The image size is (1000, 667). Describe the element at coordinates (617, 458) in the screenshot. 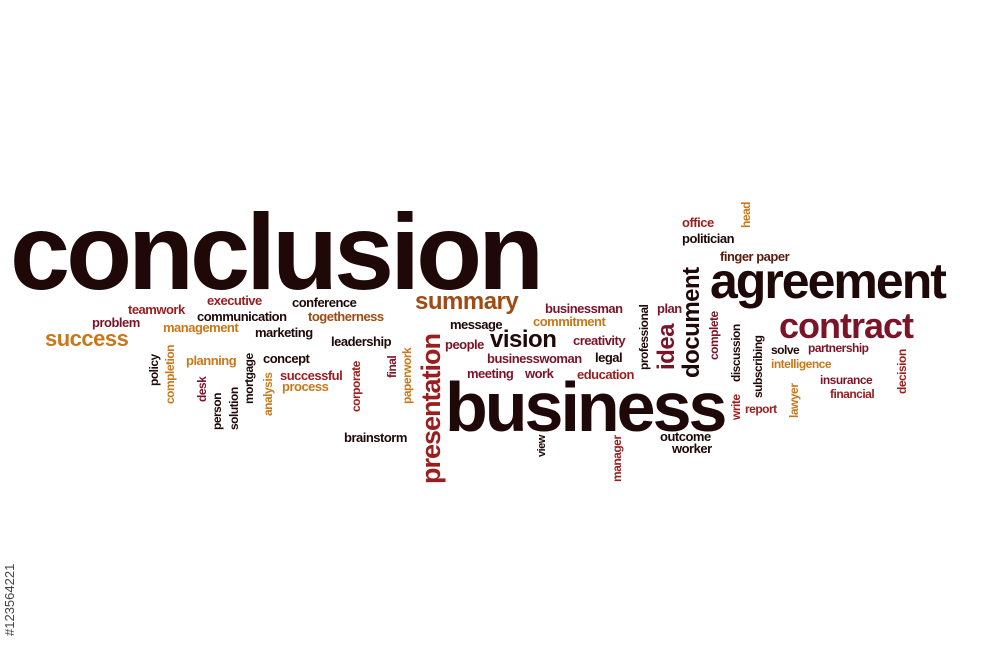

I see `word-manager: manager` at that location.